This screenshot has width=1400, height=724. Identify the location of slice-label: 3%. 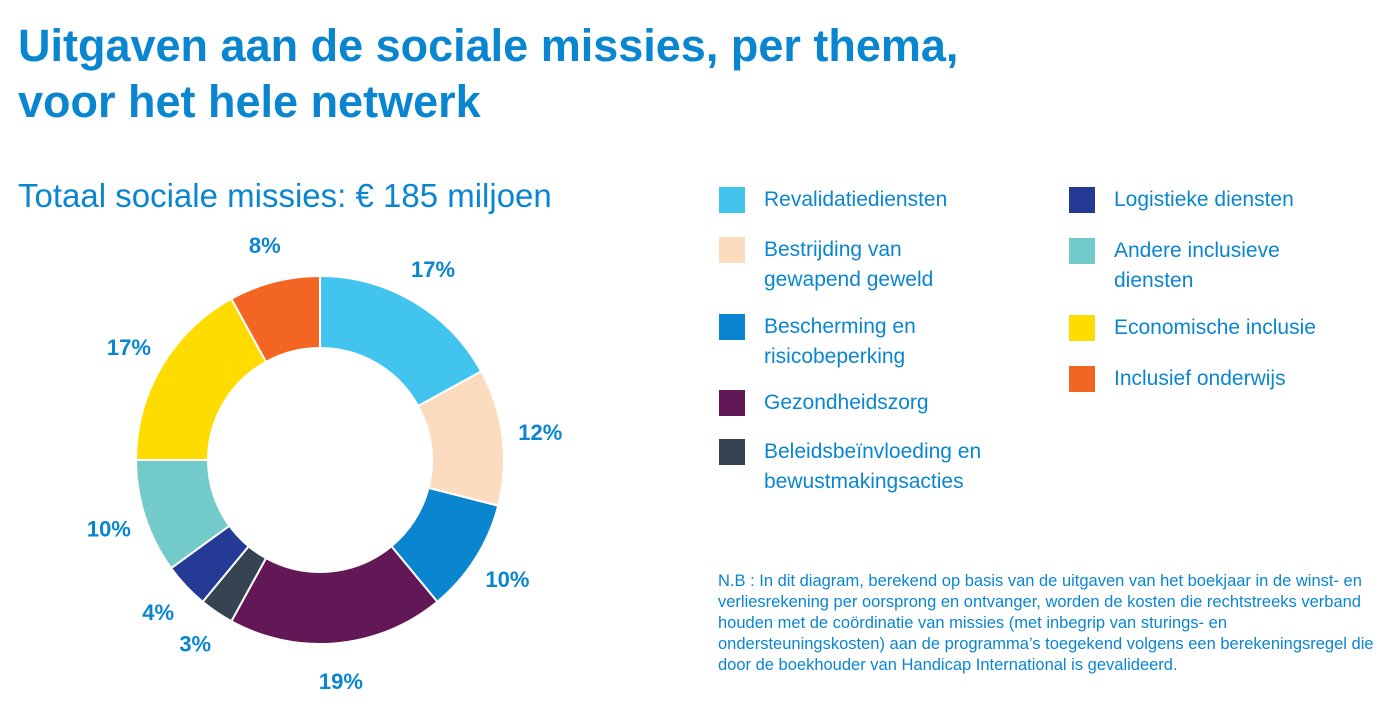
(195, 644).